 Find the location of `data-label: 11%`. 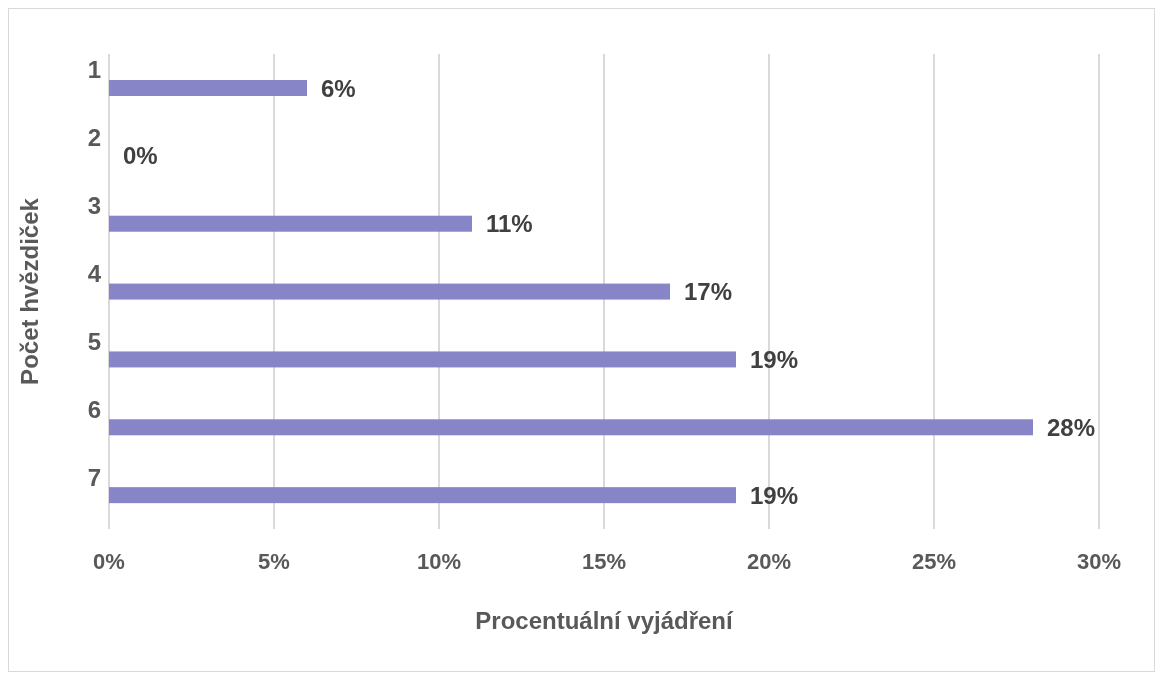

data-label: 11% is located at coordinates (509, 224).